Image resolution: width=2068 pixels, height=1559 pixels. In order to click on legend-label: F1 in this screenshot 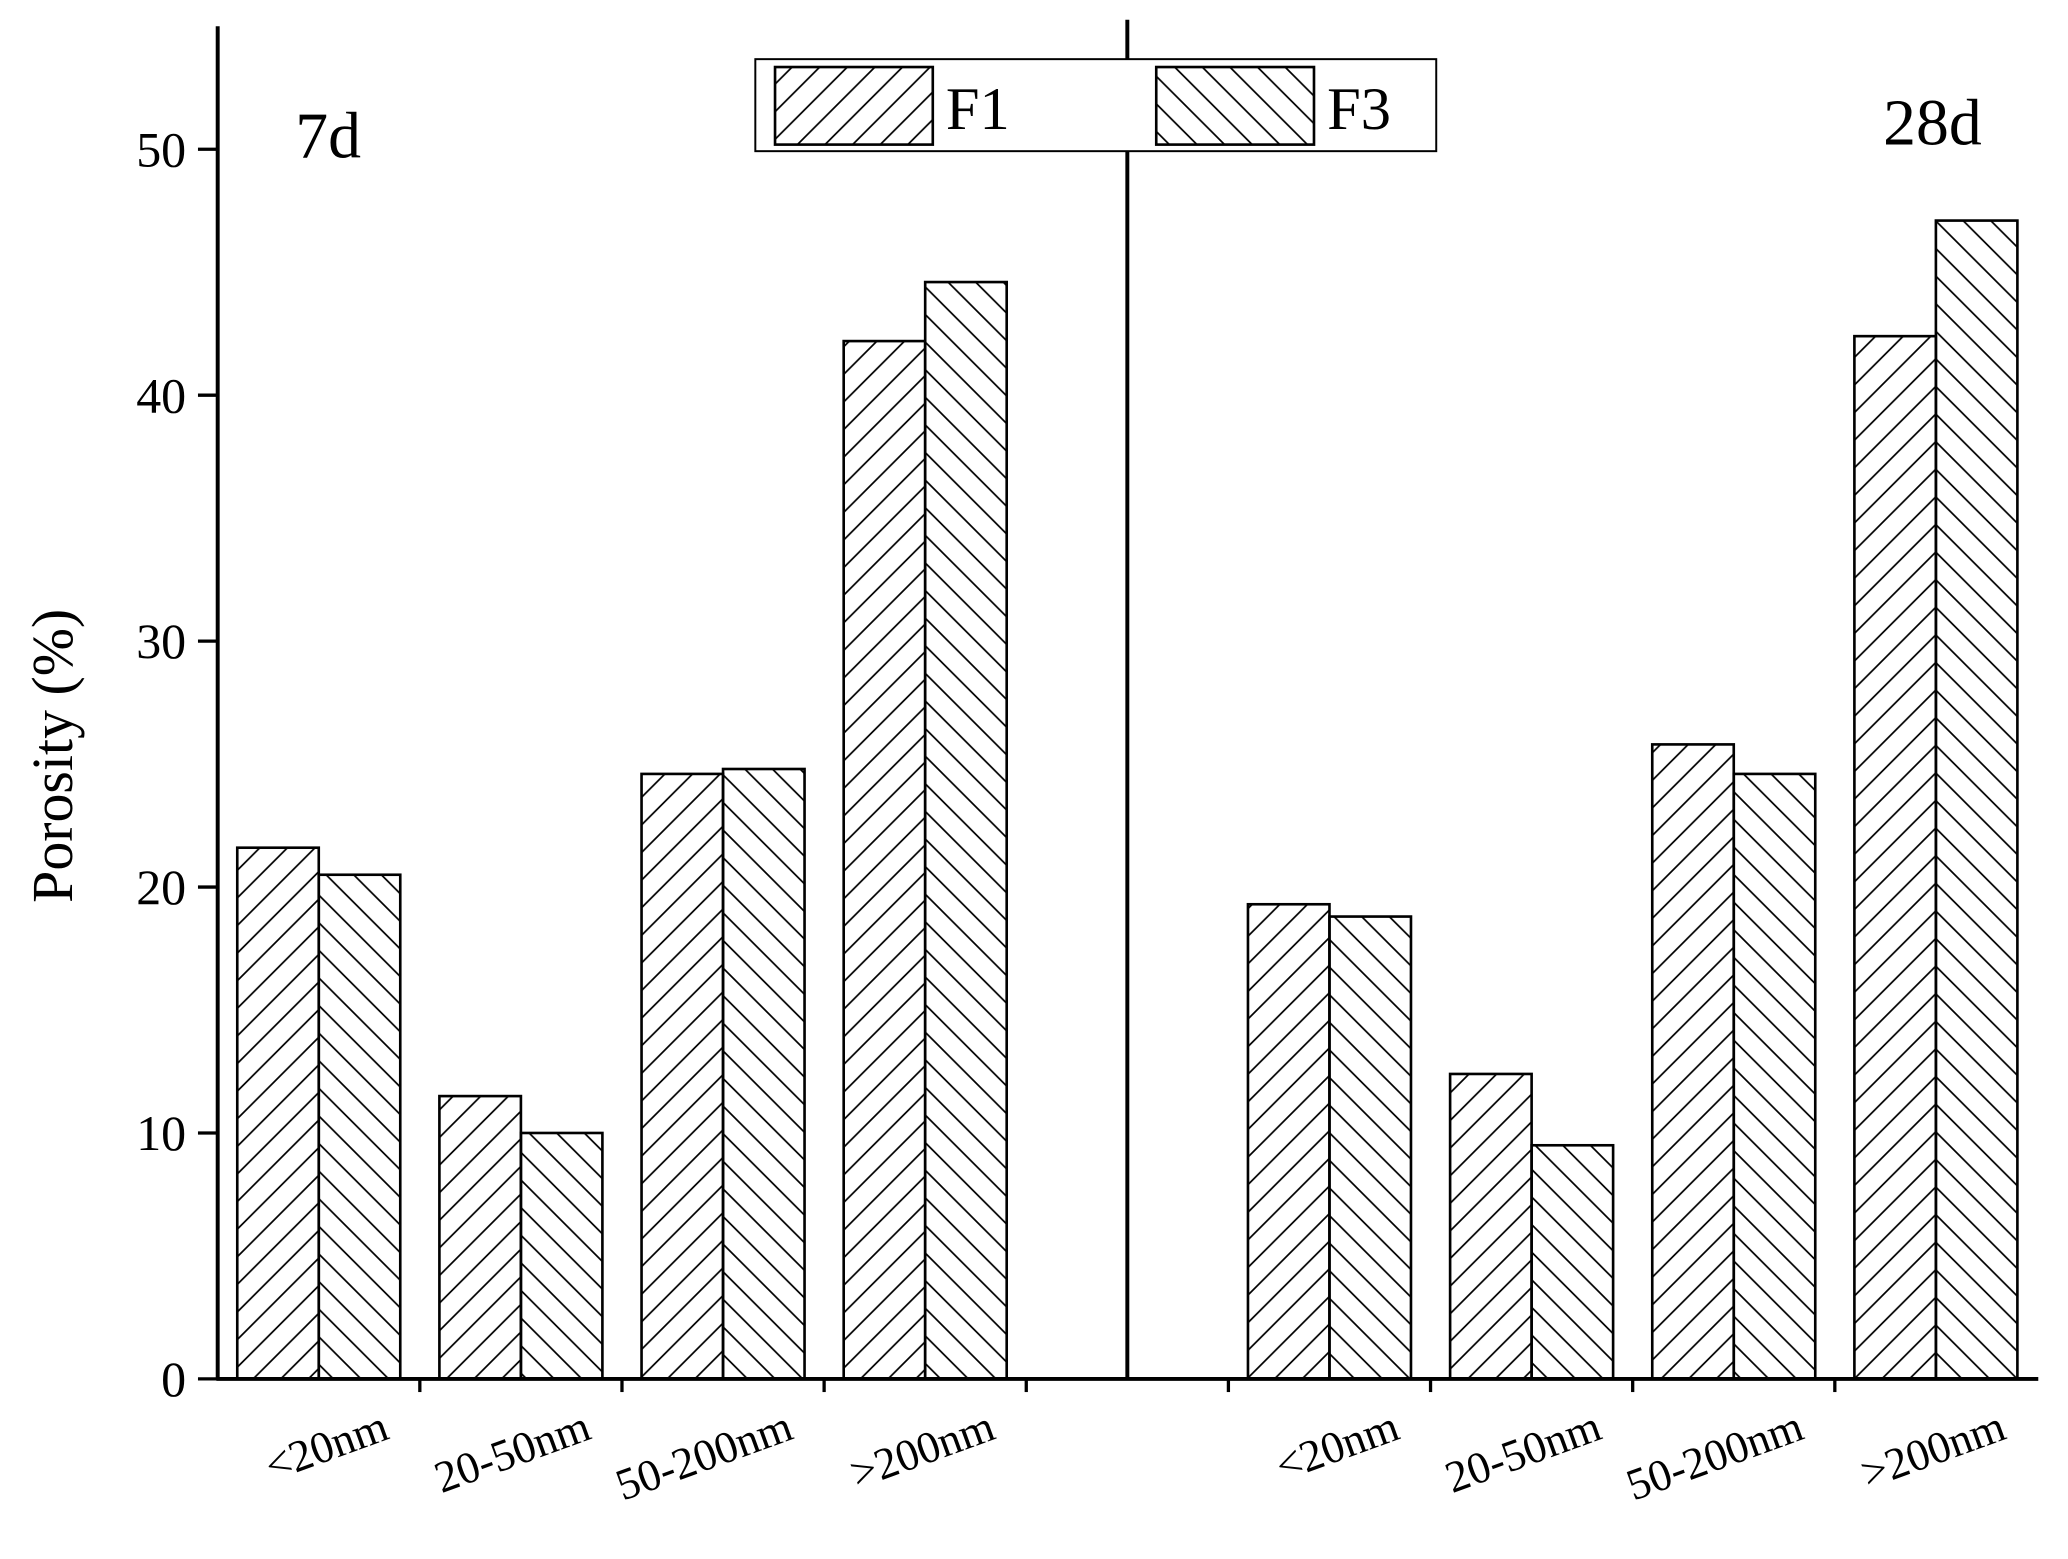, I will do `click(978, 109)`.